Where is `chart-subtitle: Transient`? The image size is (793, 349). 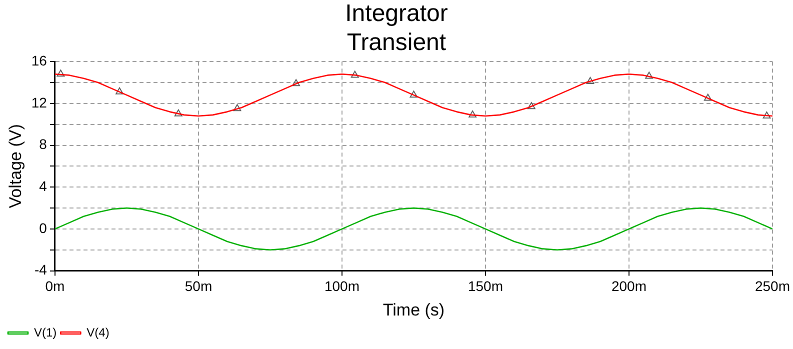
chart-subtitle: Transient is located at coordinates (396, 42).